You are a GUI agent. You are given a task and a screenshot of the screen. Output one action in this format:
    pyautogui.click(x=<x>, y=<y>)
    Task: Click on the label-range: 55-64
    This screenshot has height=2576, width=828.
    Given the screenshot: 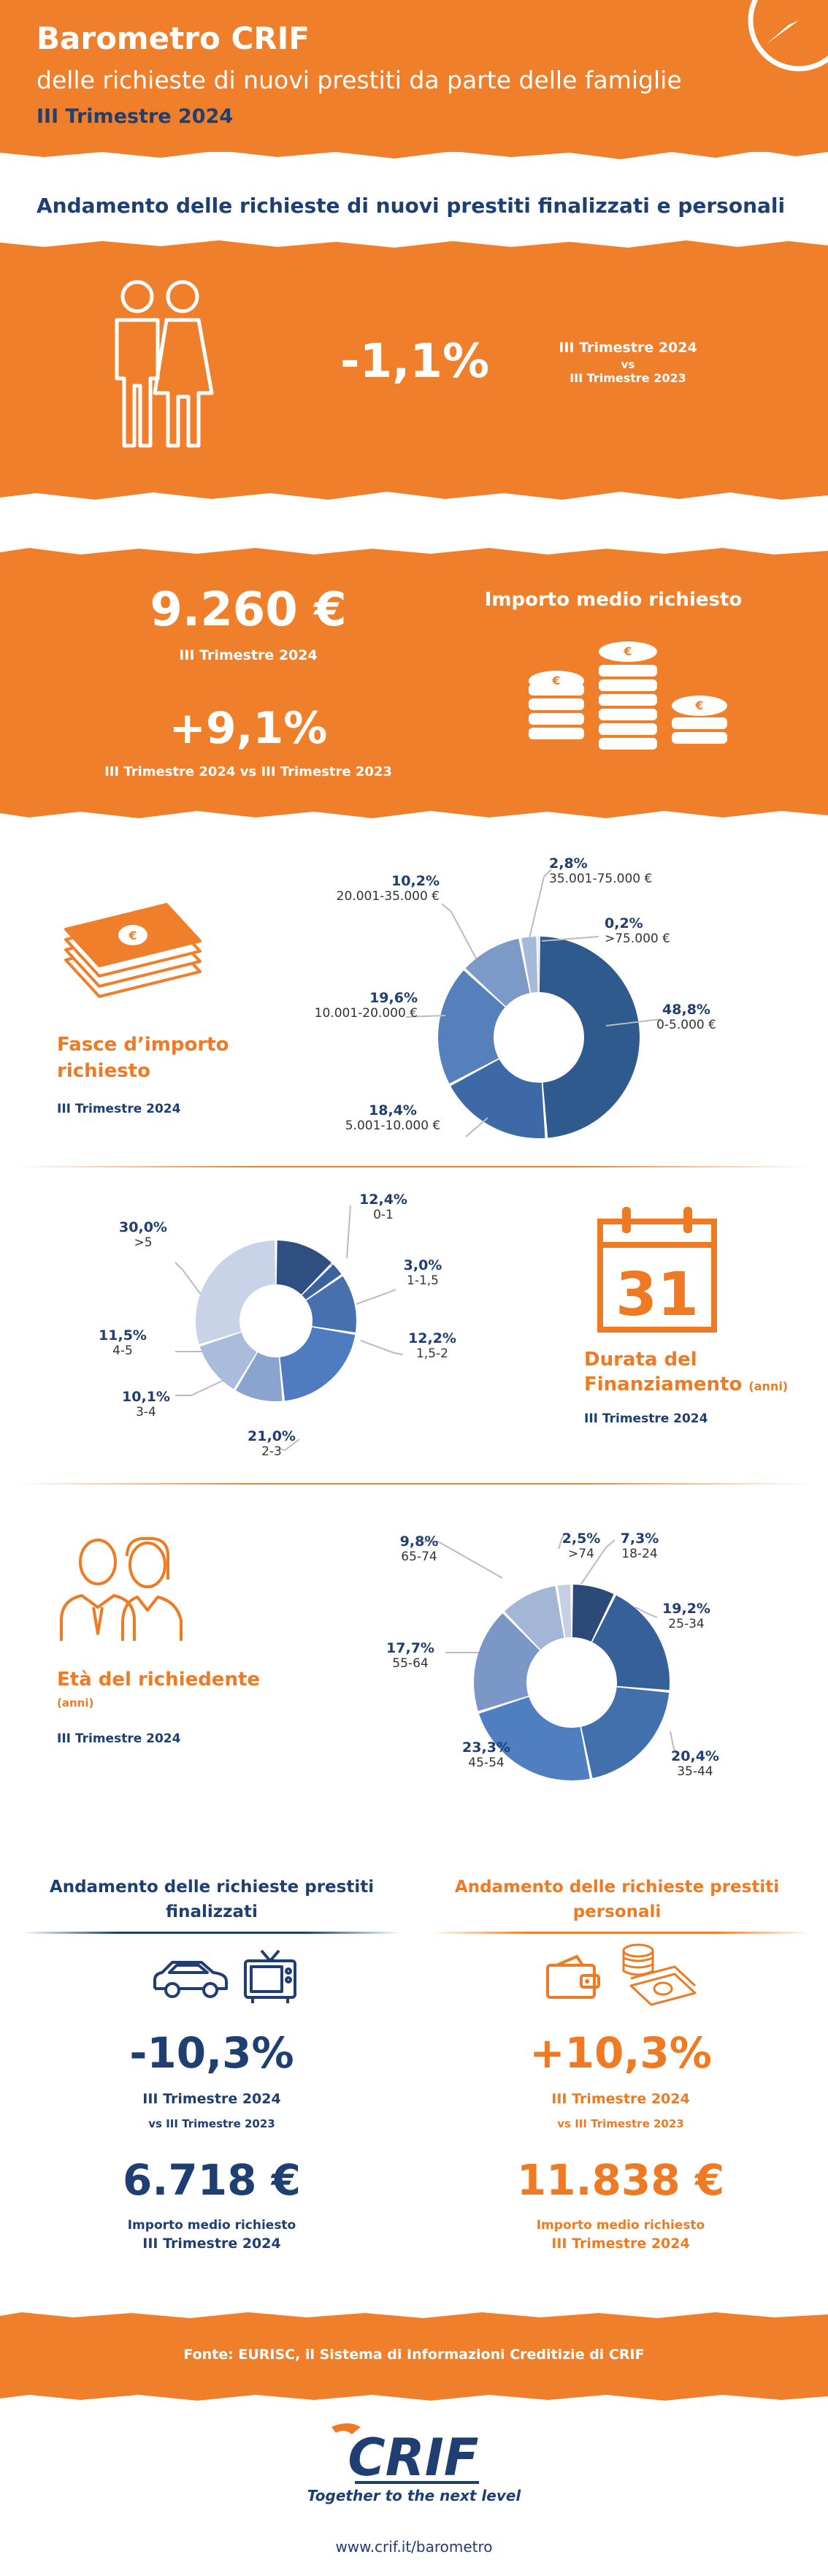 What is the action you would take?
    pyautogui.click(x=410, y=1663)
    